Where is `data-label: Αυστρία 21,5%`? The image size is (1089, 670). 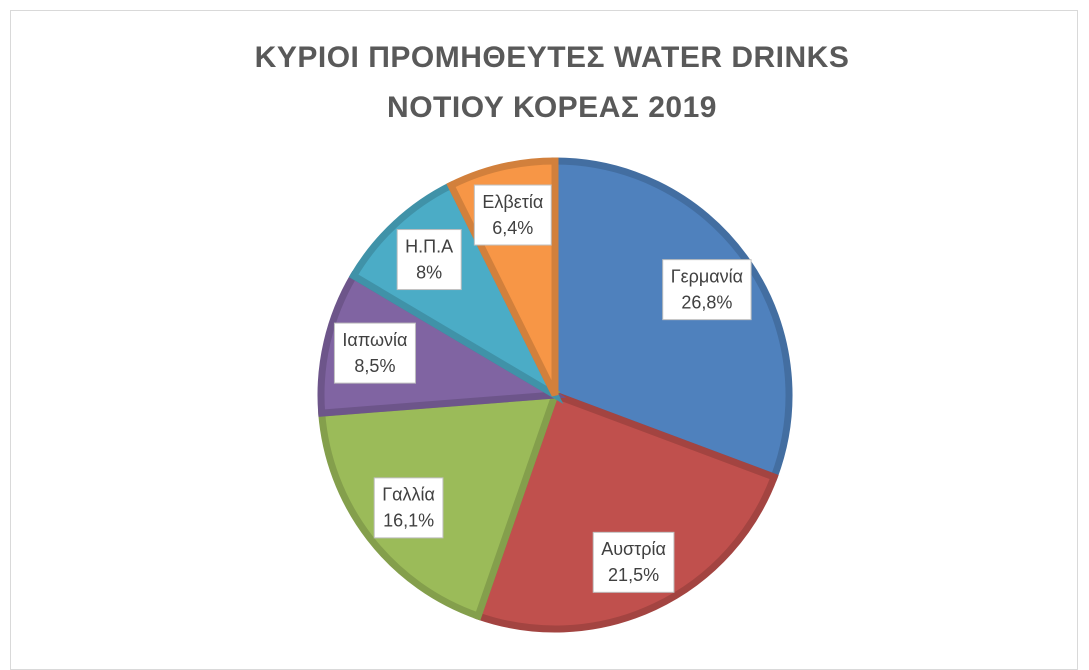 data-label: Αυστρία 21,5% is located at coordinates (633, 562).